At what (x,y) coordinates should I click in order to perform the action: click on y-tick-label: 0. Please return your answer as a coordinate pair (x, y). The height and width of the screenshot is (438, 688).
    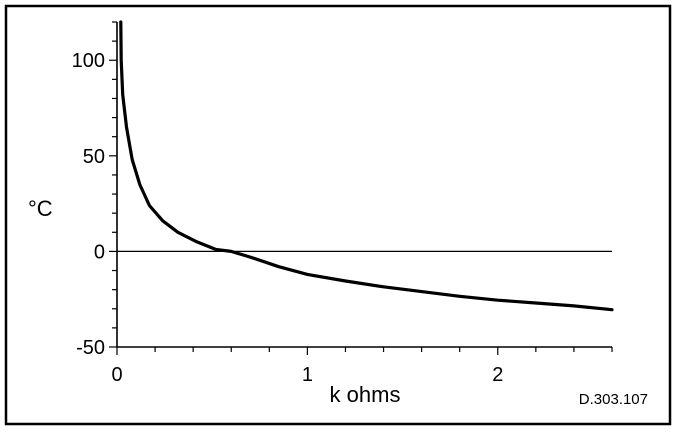
    Looking at the image, I should click on (99, 252).